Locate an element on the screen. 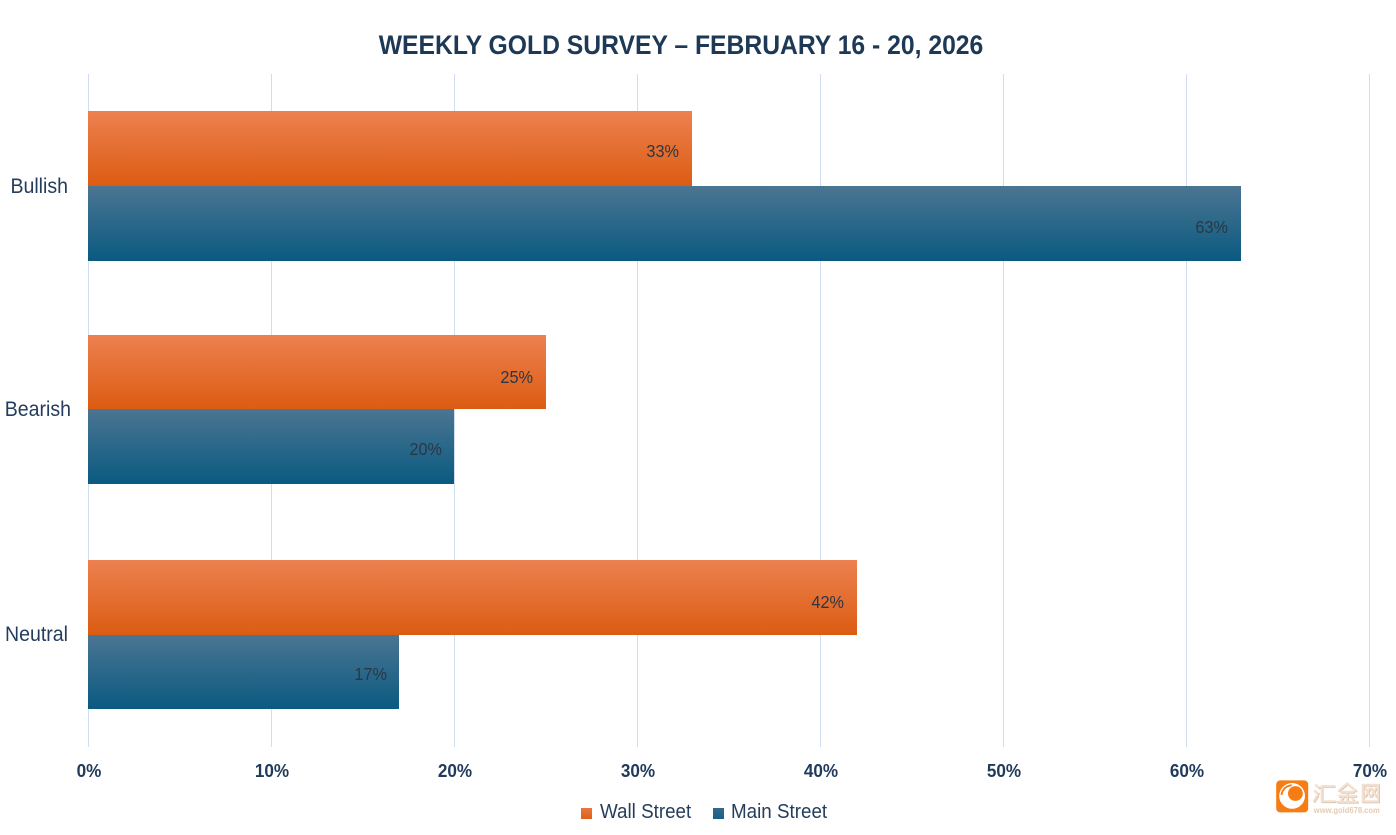 This screenshot has height=835, width=1396. svg-text: www.gold678.com is located at coordinates (1346, 810).